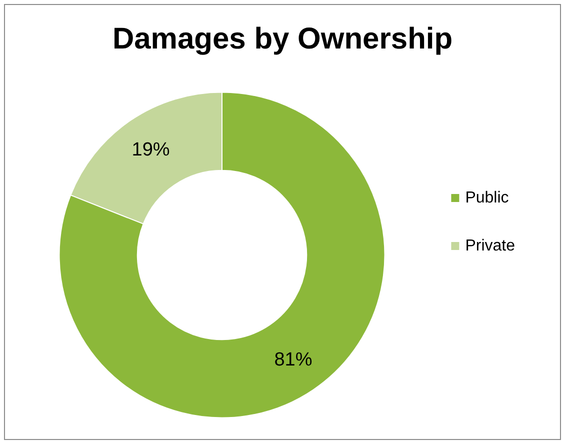  What do you see at coordinates (293, 359) in the screenshot?
I see `data-label: 81%` at bounding box center [293, 359].